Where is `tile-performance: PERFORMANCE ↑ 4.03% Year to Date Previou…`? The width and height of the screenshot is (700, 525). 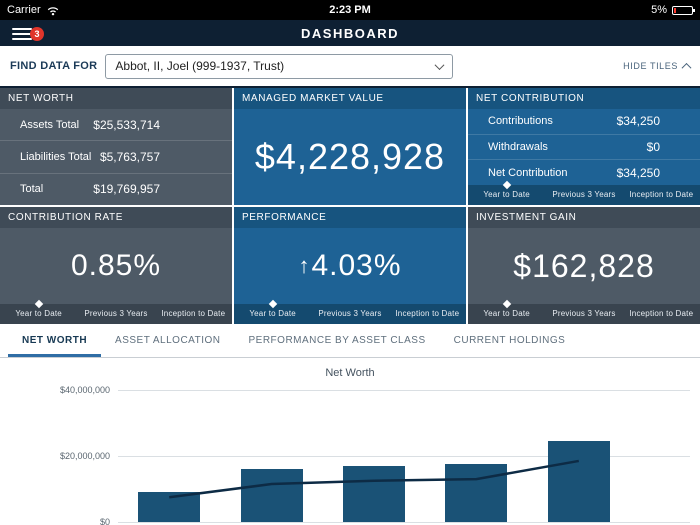 tile-performance: PERFORMANCE ↑ 4.03% Year to Date Previou… is located at coordinates (350, 265).